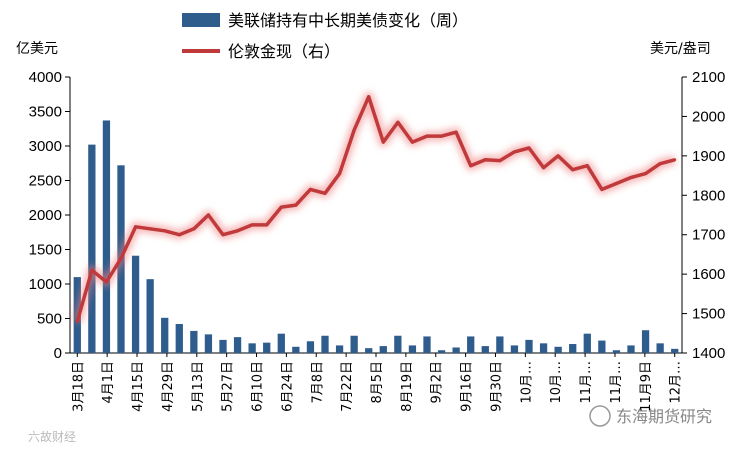 The width and height of the screenshot is (750, 450). Describe the element at coordinates (45, 181) in the screenshot. I see `y-left-tick-label: 2500` at that location.